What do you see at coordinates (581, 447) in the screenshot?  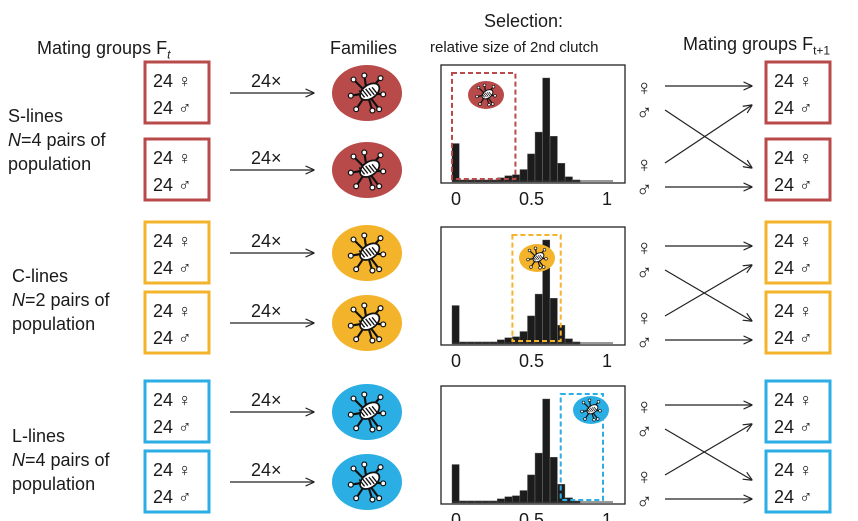 I see `selection-window` at bounding box center [581, 447].